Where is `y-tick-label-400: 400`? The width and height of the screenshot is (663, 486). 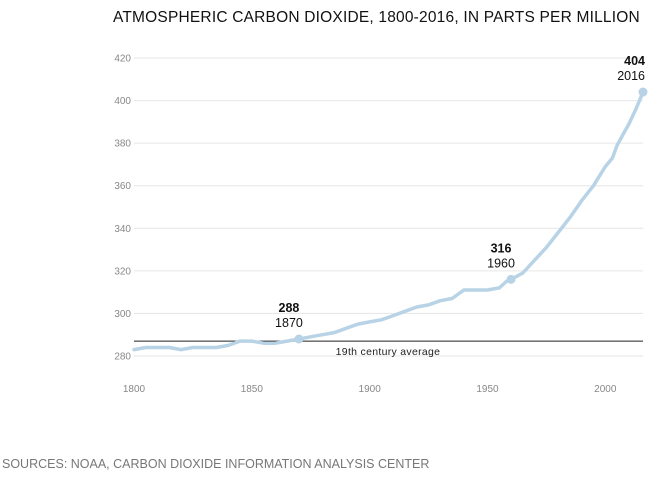 y-tick-label-400: 400 is located at coordinates (122, 101).